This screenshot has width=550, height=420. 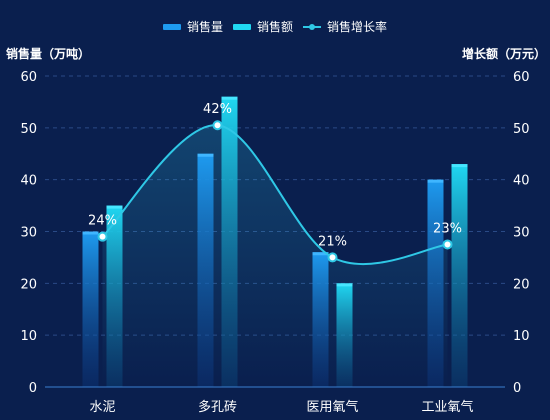 What do you see at coordinates (217, 407) in the screenshot?
I see `x-tick-label: 多孔砖` at bounding box center [217, 407].